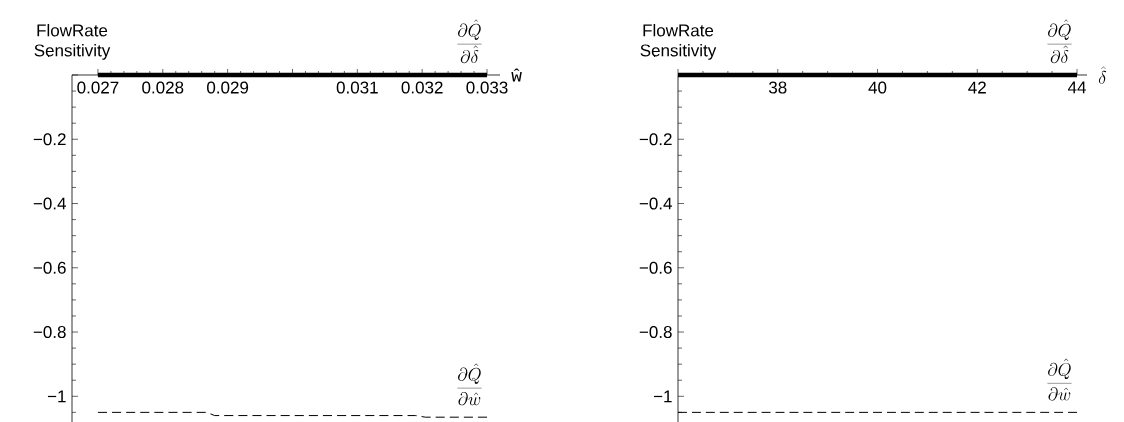 This screenshot has height=422, width=1124. I want to click on x-tick-label: 42, so click(977, 87).